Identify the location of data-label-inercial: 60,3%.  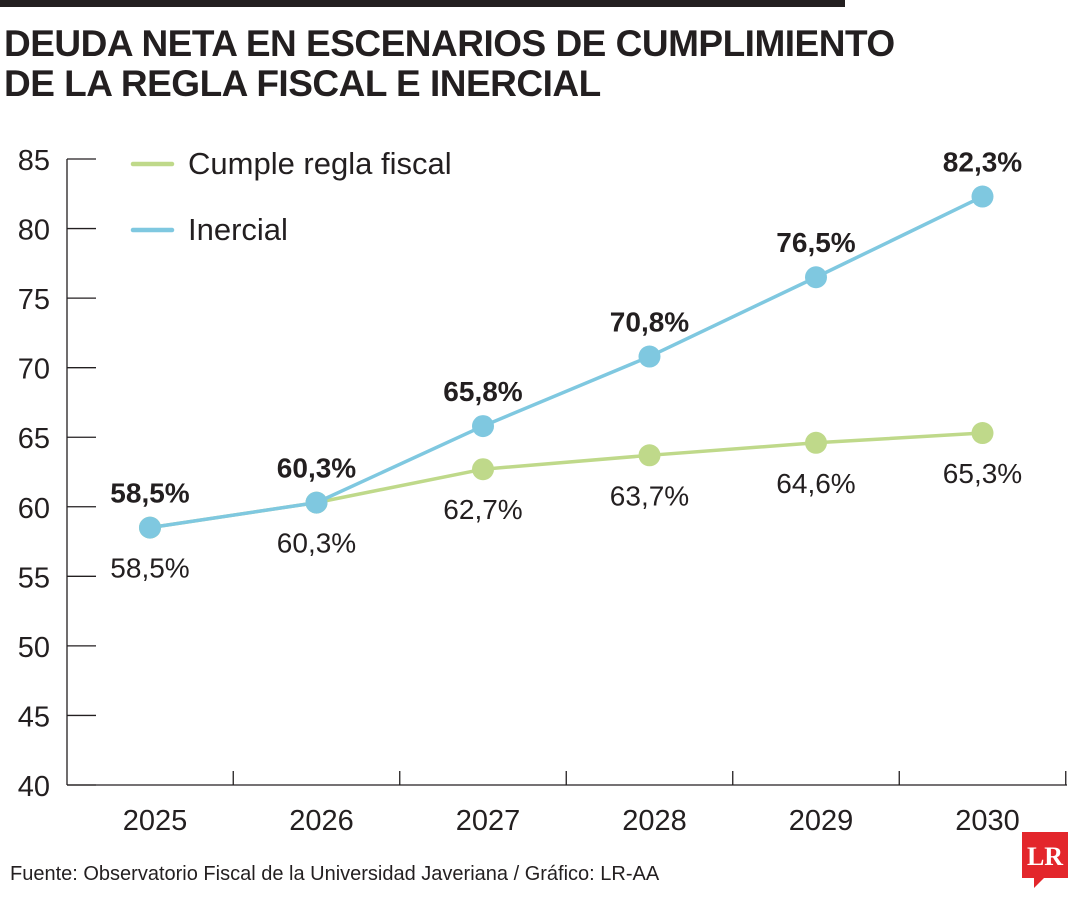
(316, 468).